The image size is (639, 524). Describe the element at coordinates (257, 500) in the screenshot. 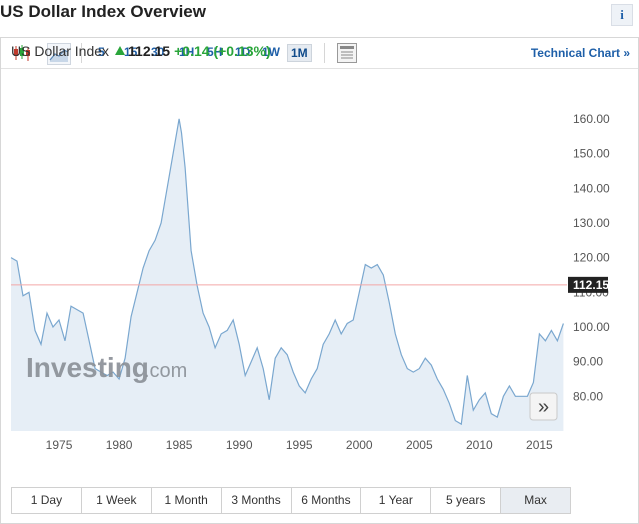

I see `range-3-months: 3 Months` at that location.